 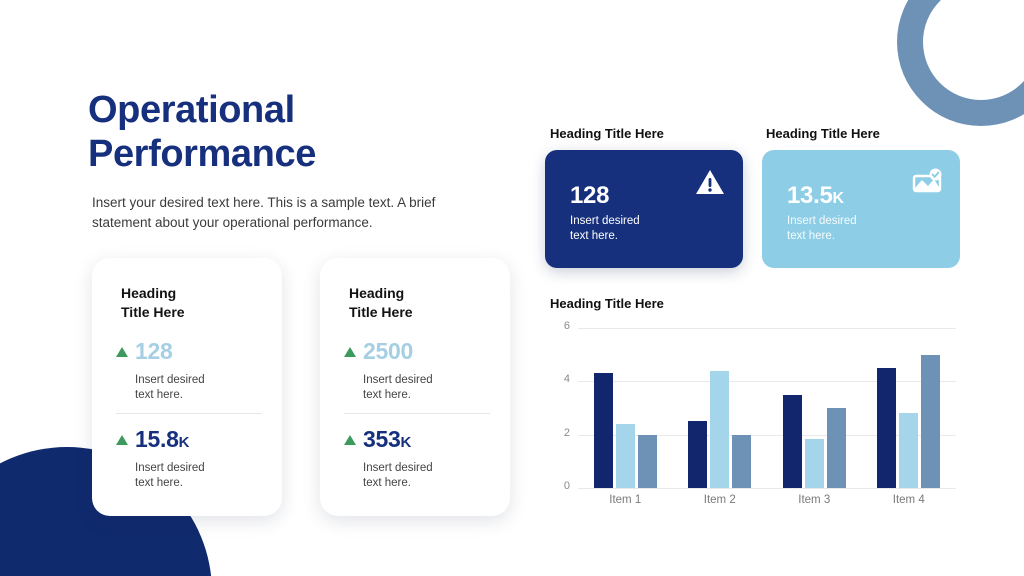 I want to click on chart-x-tick-label: Item 3, so click(x=814, y=500).